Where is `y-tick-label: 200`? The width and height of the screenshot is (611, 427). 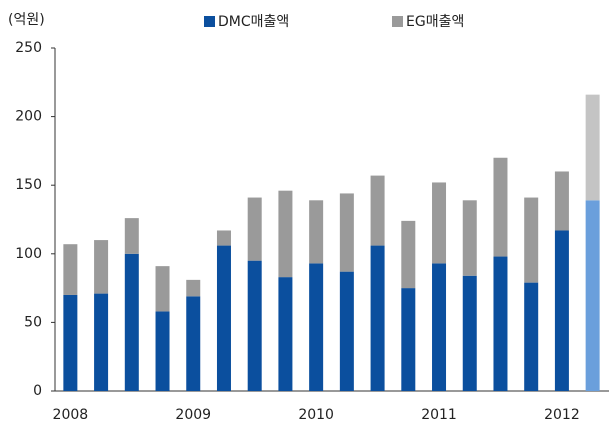
y-tick-label: 200 is located at coordinates (28, 117).